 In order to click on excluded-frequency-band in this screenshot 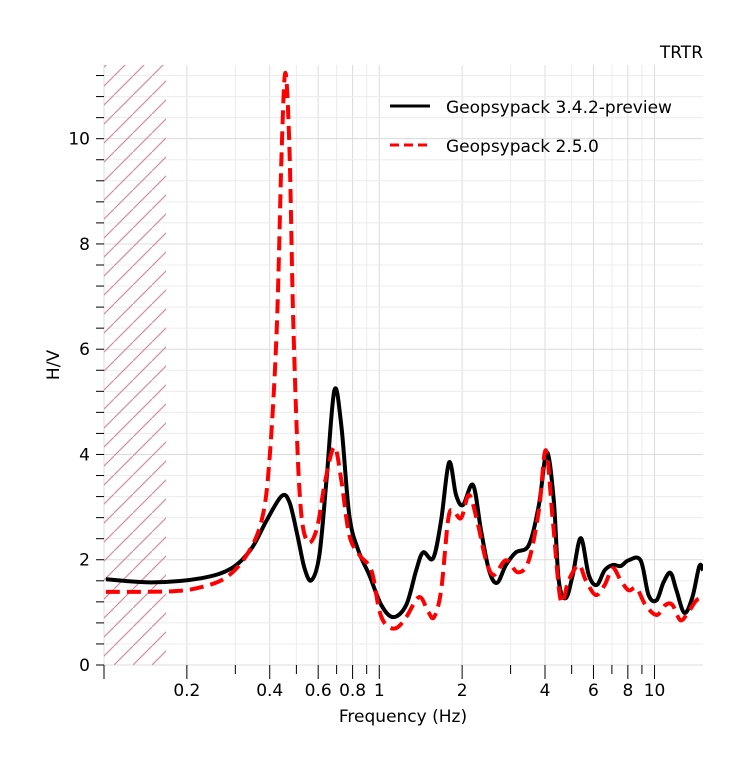, I will do `click(135, 365)`.